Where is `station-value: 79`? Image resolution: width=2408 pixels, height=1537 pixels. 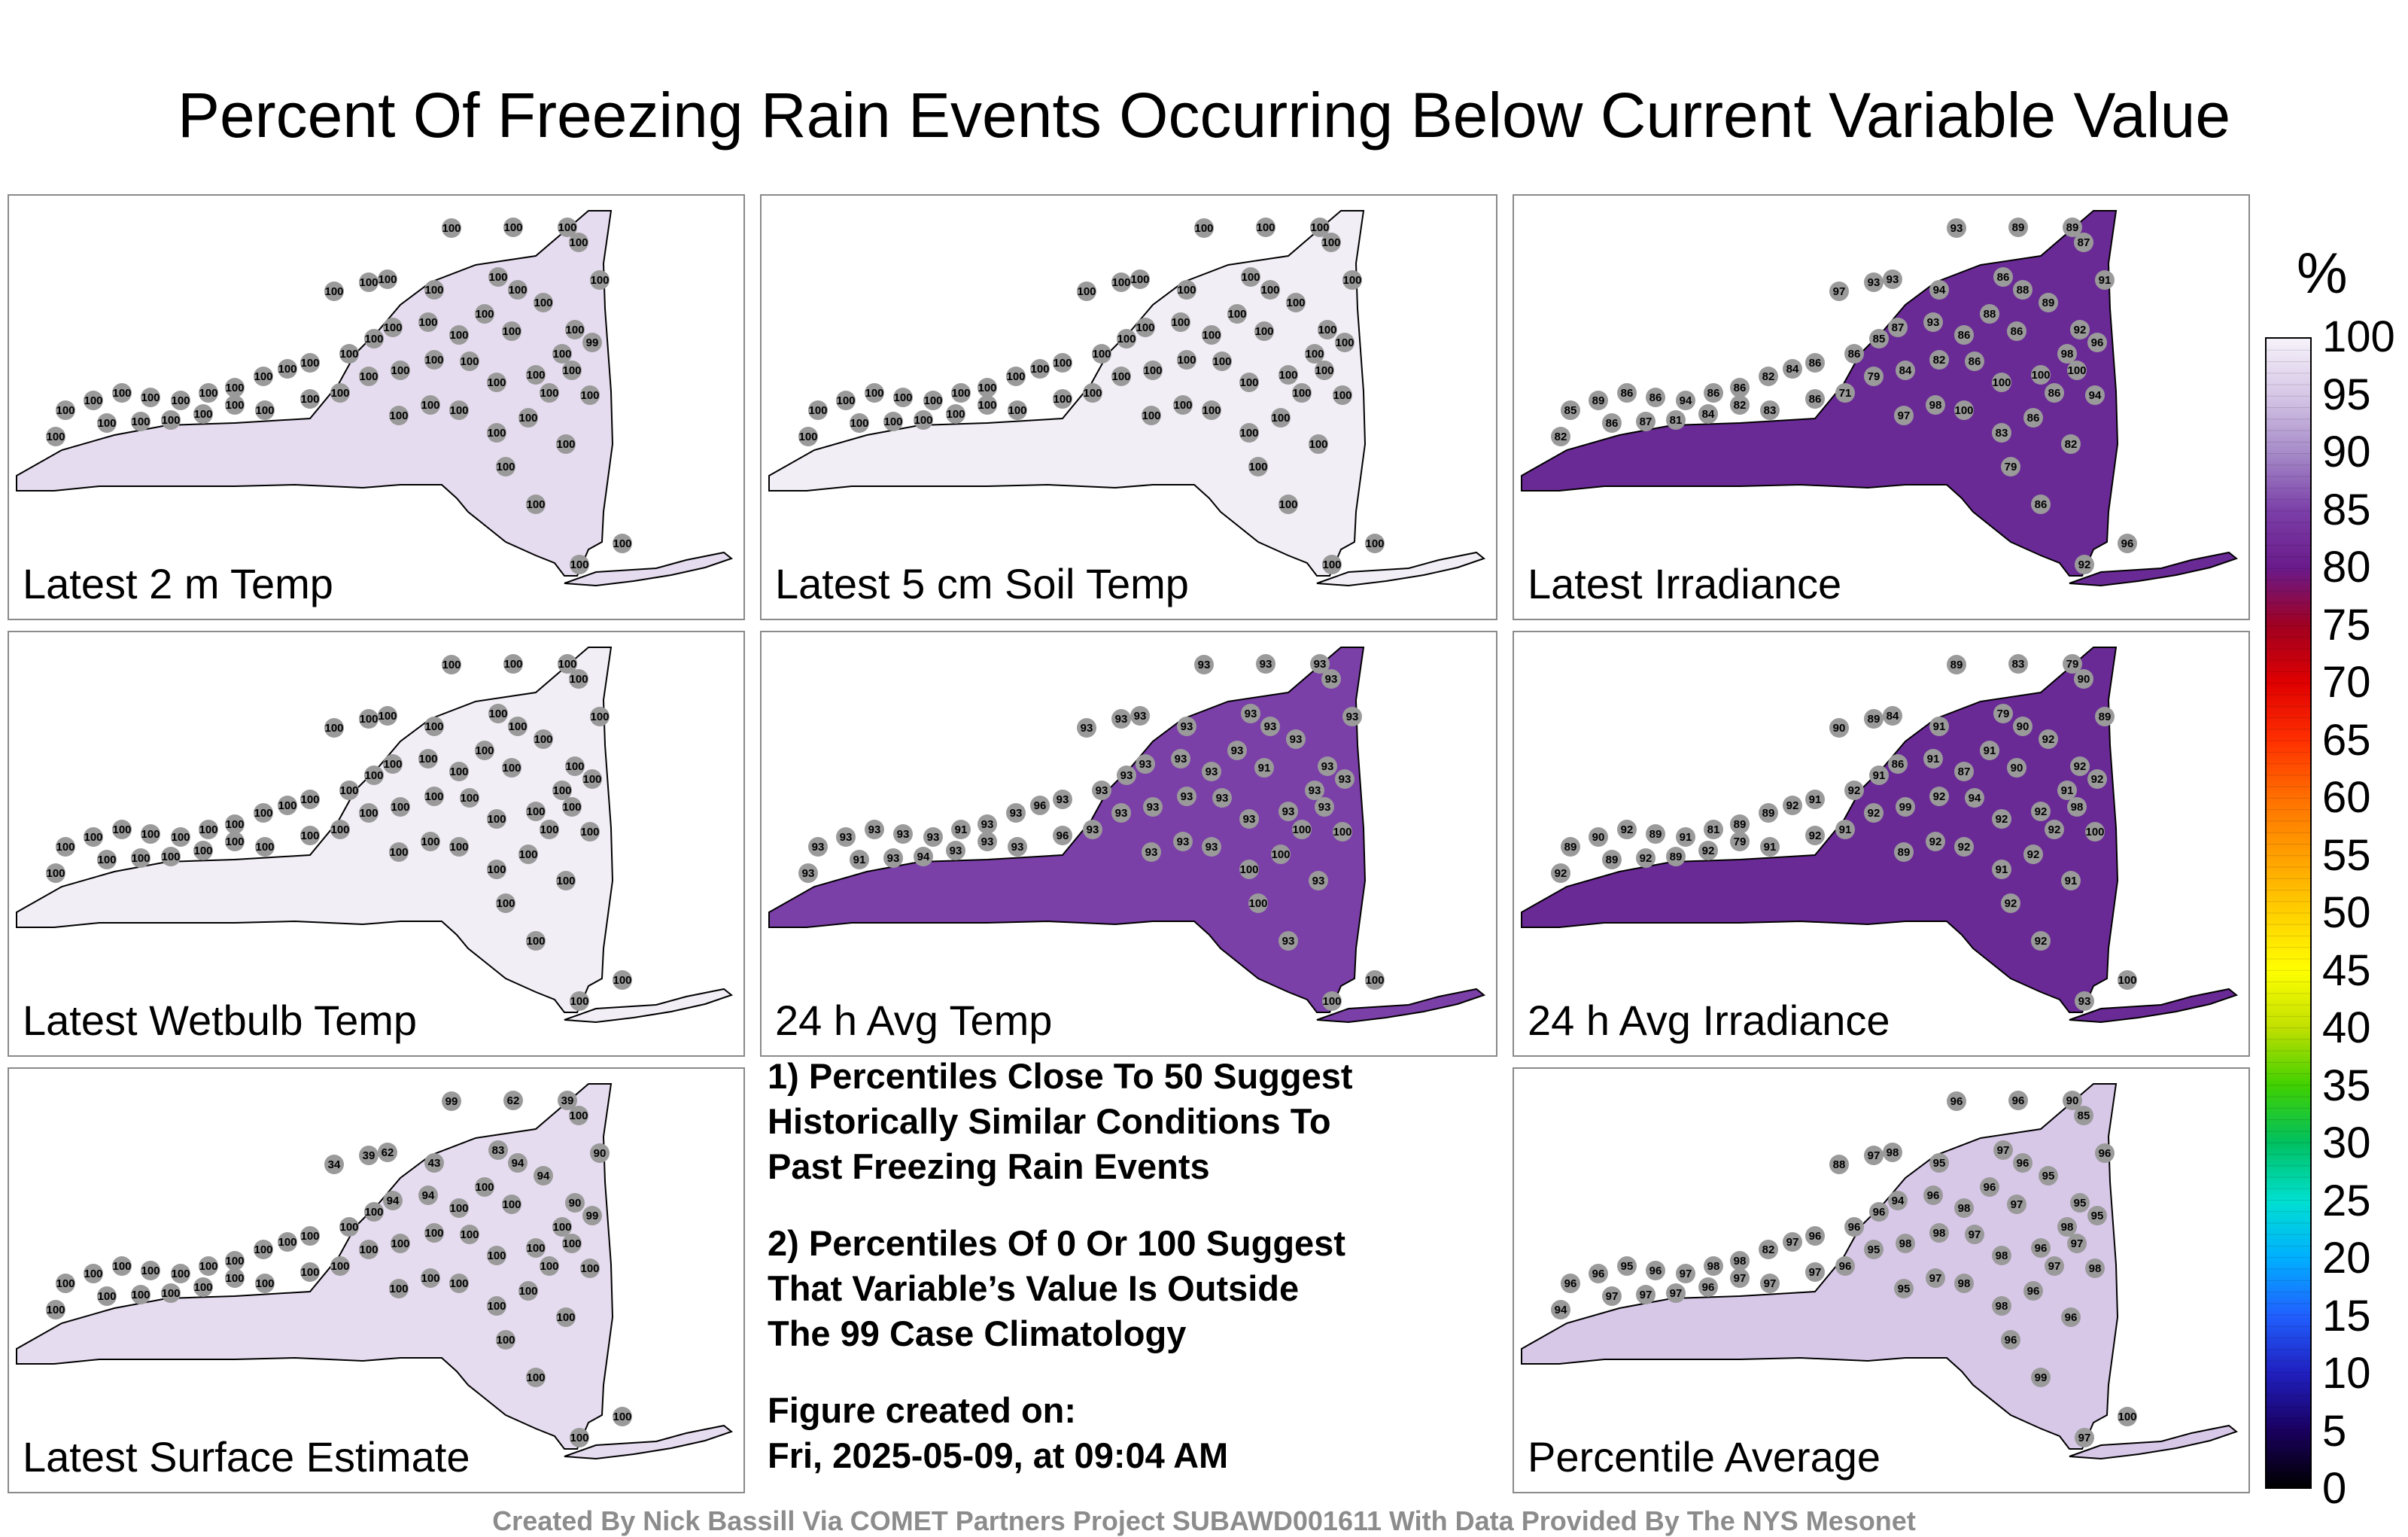
station-value: 79 is located at coordinates (2072, 664).